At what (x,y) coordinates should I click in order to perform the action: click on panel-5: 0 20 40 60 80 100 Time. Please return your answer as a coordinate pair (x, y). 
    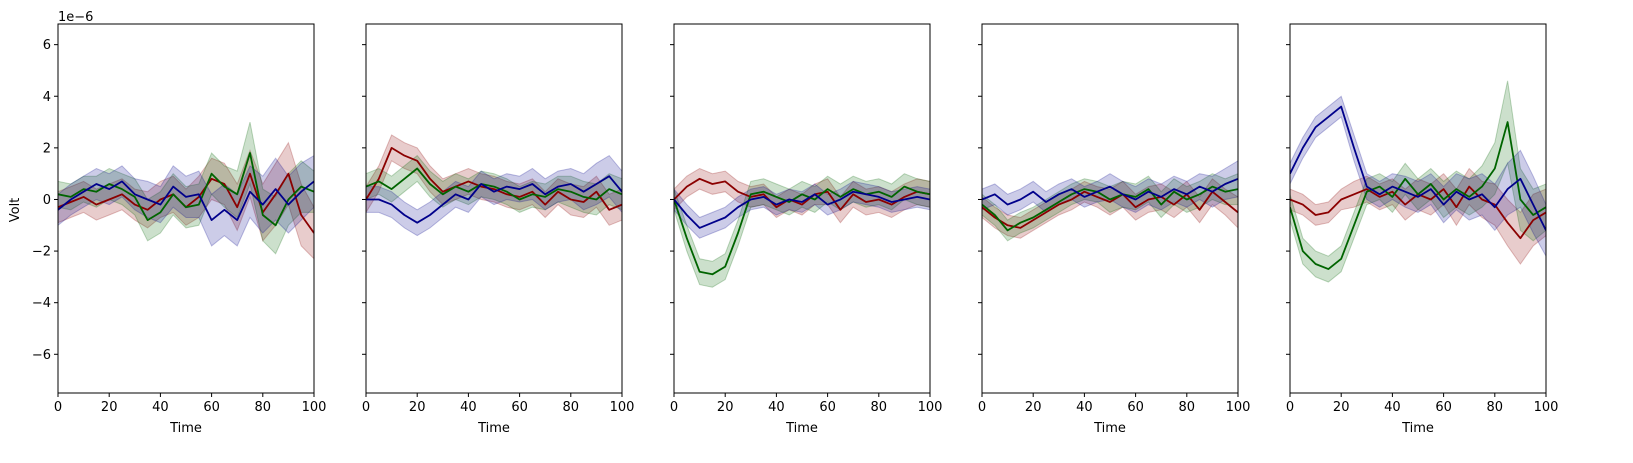
    Looking at the image, I should click on (1422, 229).